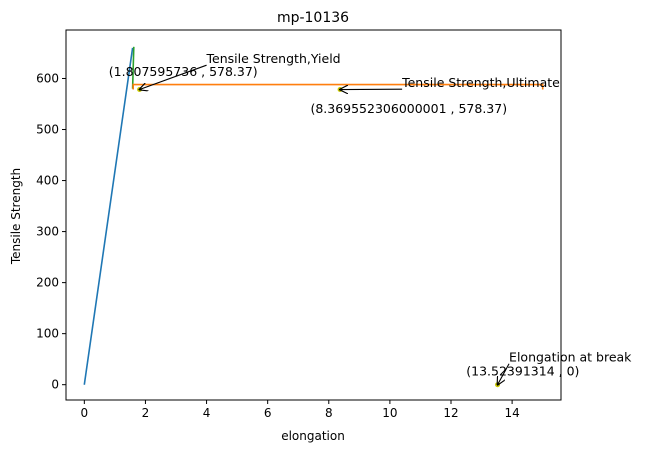 The width and height of the screenshot is (655, 453). Describe the element at coordinates (313, 436) in the screenshot. I see `x-axis-label: elongation` at that location.